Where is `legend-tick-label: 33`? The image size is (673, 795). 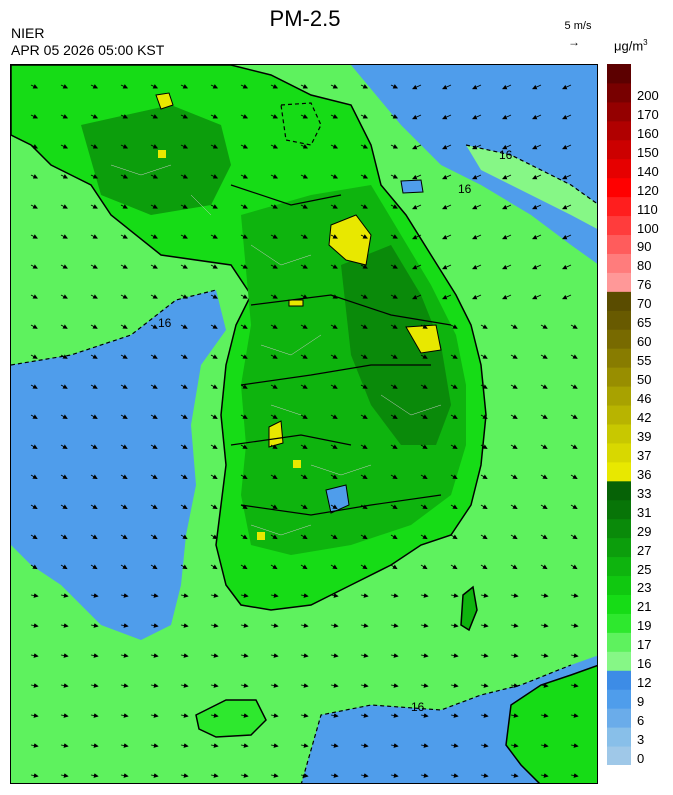 legend-tick-label: 33 is located at coordinates (644, 493).